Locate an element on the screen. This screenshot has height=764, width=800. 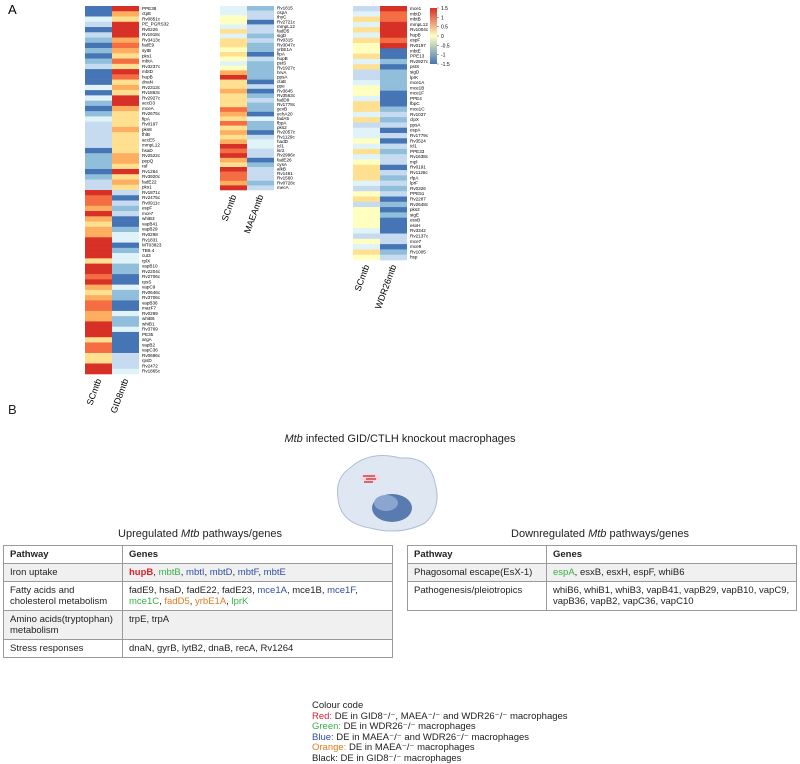
pathway-cell: Amino acids(tryptophan) metabolism is located at coordinates (63, 625).